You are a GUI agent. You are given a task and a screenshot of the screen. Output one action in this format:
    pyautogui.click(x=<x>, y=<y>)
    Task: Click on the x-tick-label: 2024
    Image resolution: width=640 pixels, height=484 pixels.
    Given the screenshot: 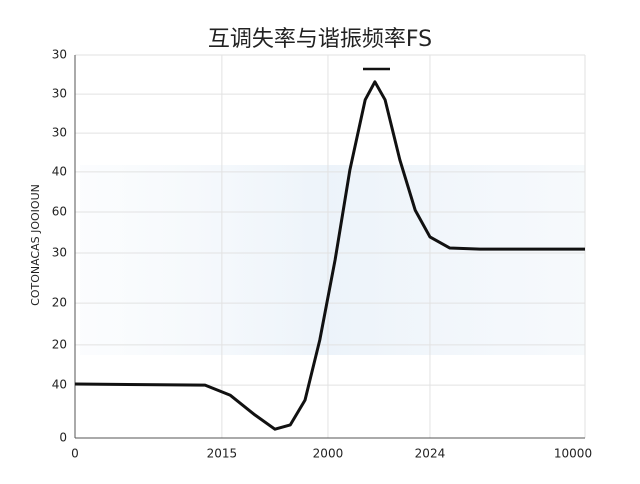 What is the action you would take?
    pyautogui.click(x=430, y=454)
    